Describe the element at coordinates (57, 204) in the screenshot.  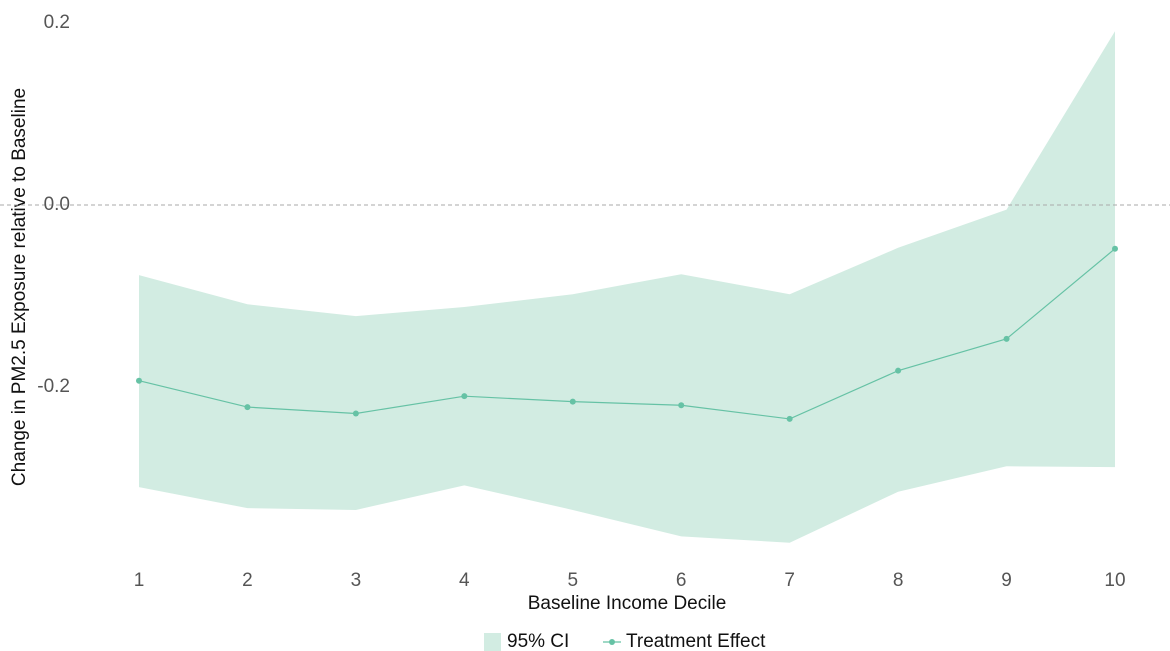
I see `y-tick-label: 0.0` at that location.